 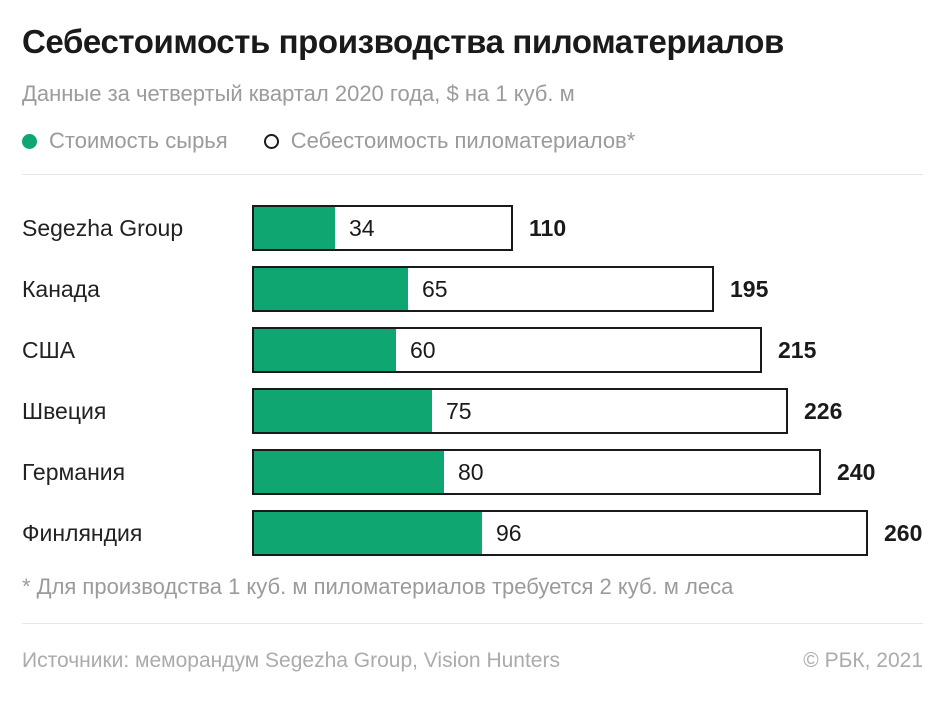 I want to click on bar-track: 34 110, so click(x=409, y=228).